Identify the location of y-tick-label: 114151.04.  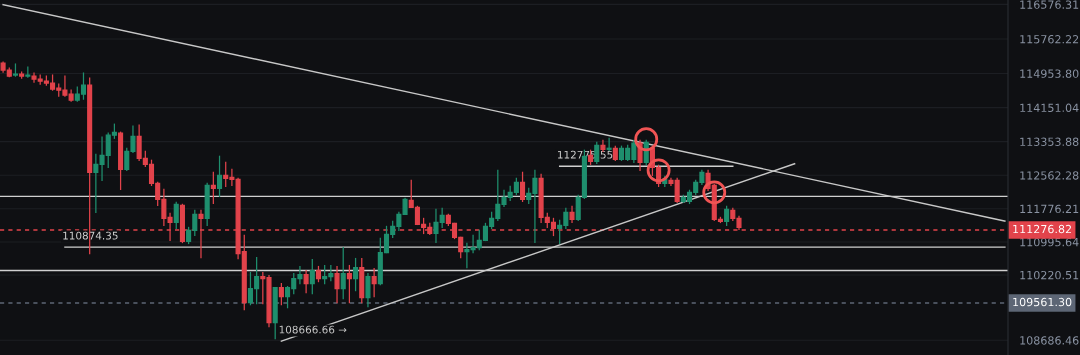
(1049, 108).